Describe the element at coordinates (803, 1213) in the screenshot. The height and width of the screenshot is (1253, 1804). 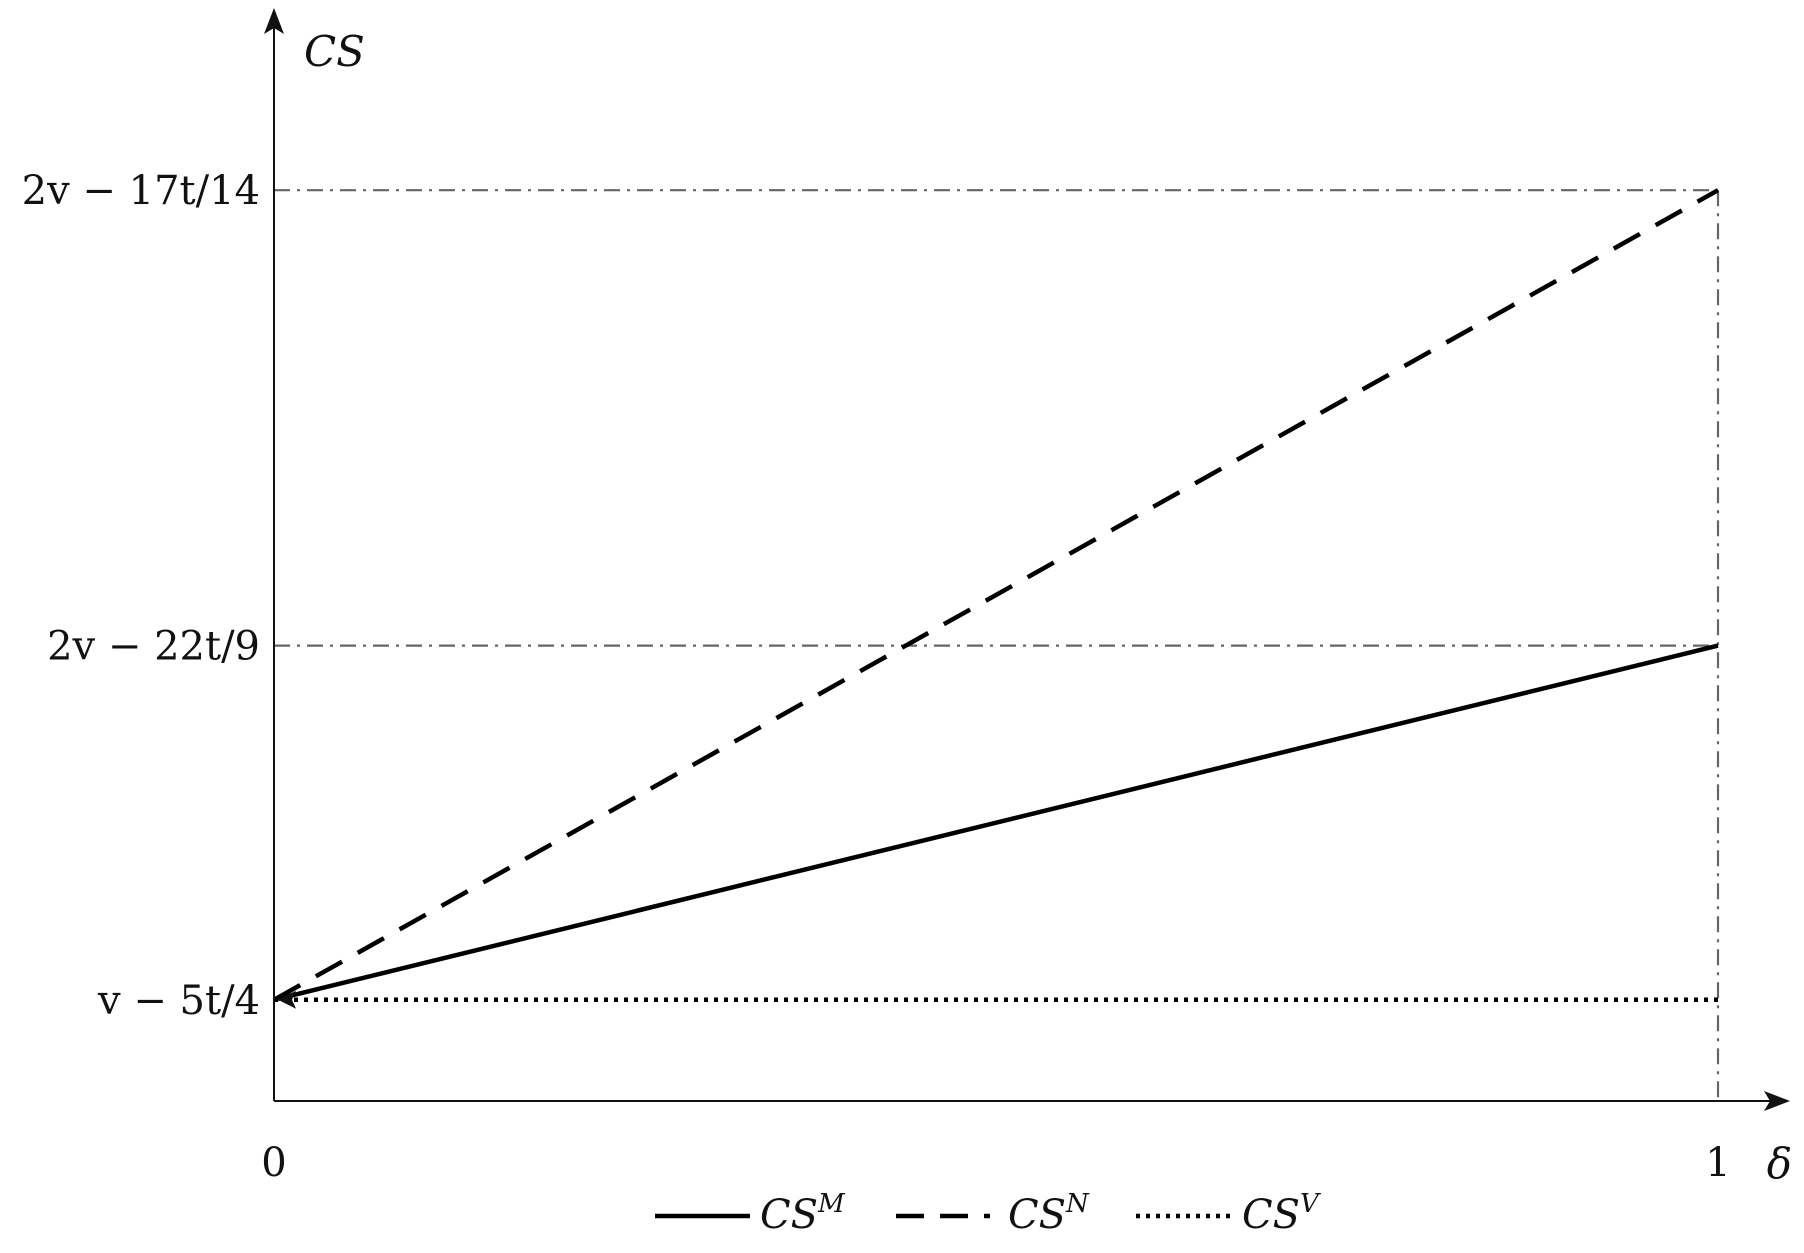
I see `legend-label-m: CSM` at that location.